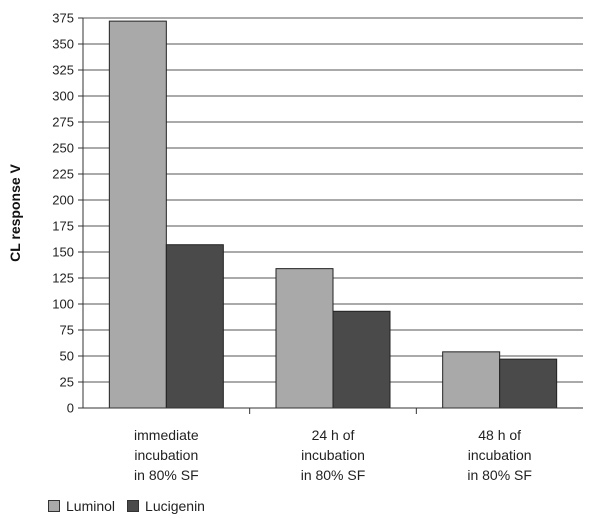  Describe the element at coordinates (63, 304) in the screenshot. I see `y-tick-label: 100` at that location.